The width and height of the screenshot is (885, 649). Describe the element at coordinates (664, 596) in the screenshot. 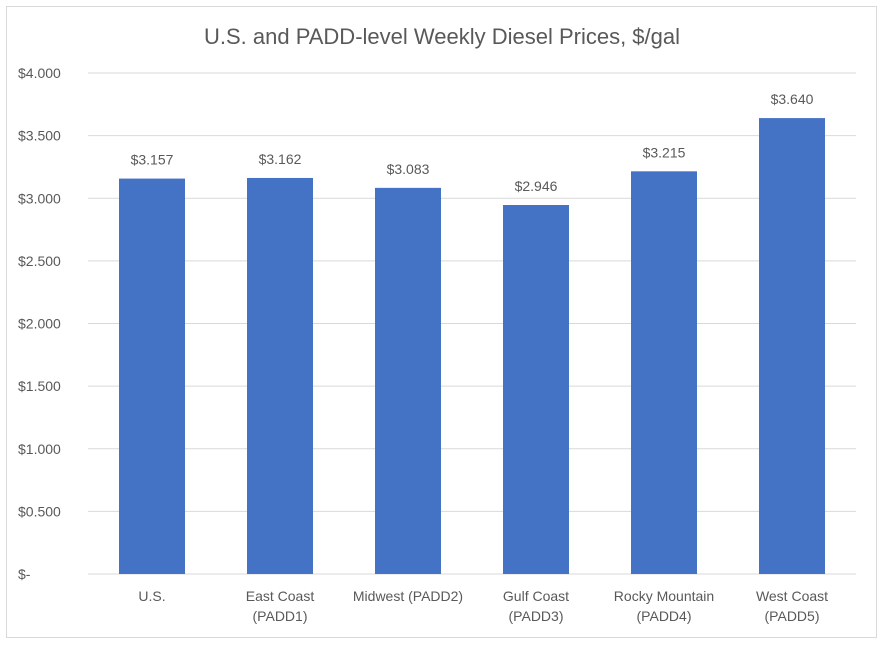

I see `x-tick-label: Rocky Mountain` at that location.